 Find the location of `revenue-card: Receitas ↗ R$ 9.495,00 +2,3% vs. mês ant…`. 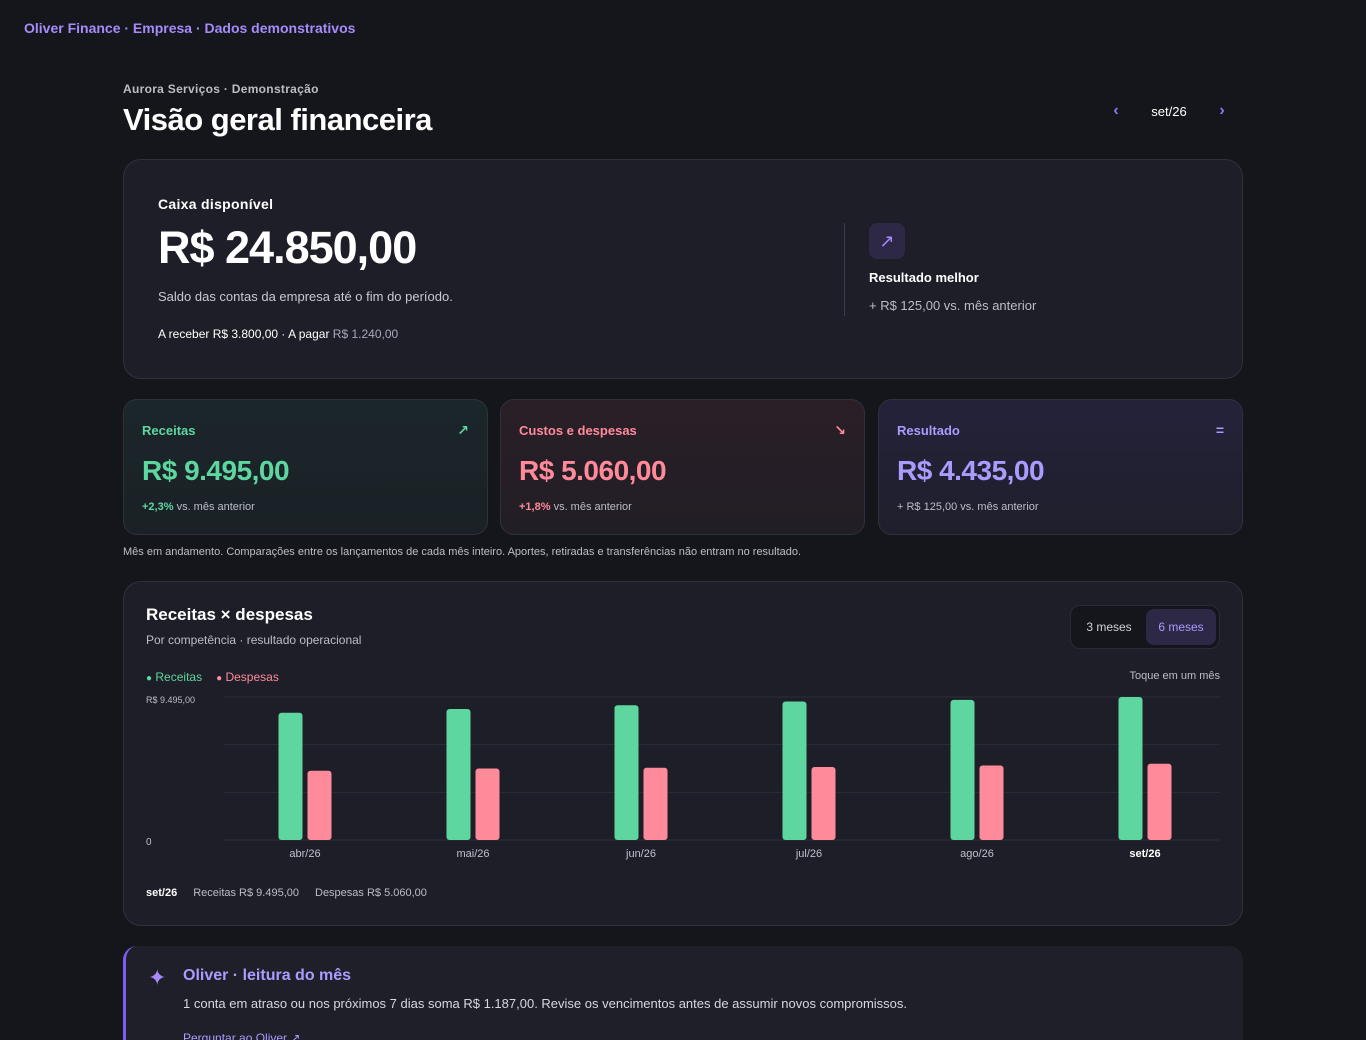

revenue-card: Receitas ↗ R$ 9.495,00 +2,3% vs. mês ant… is located at coordinates (305, 467).